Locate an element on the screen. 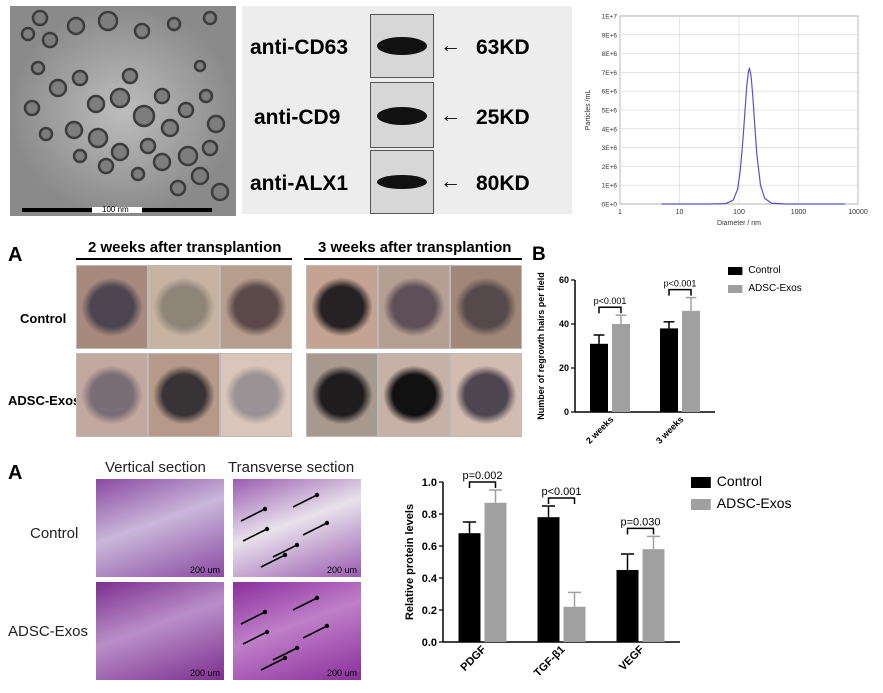 This screenshot has height=693, width=883. arrow-left-icon: ← is located at coordinates (450, 181).